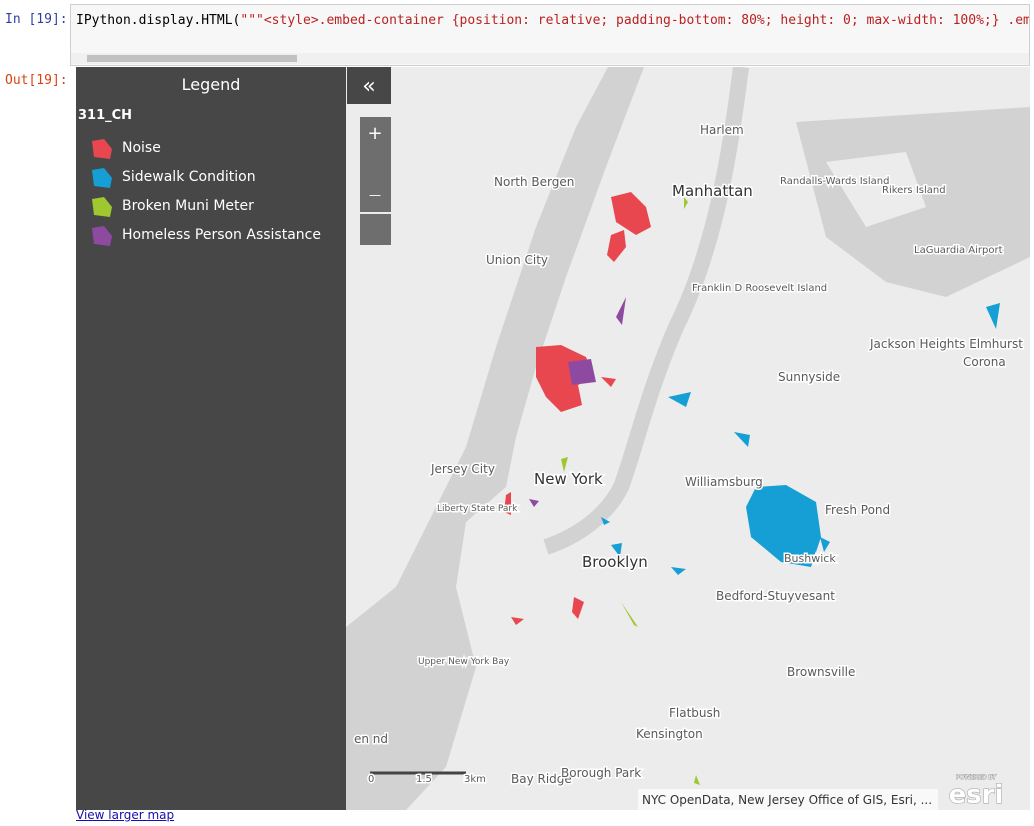  I want to click on legend-title: Legend, so click(211, 84).